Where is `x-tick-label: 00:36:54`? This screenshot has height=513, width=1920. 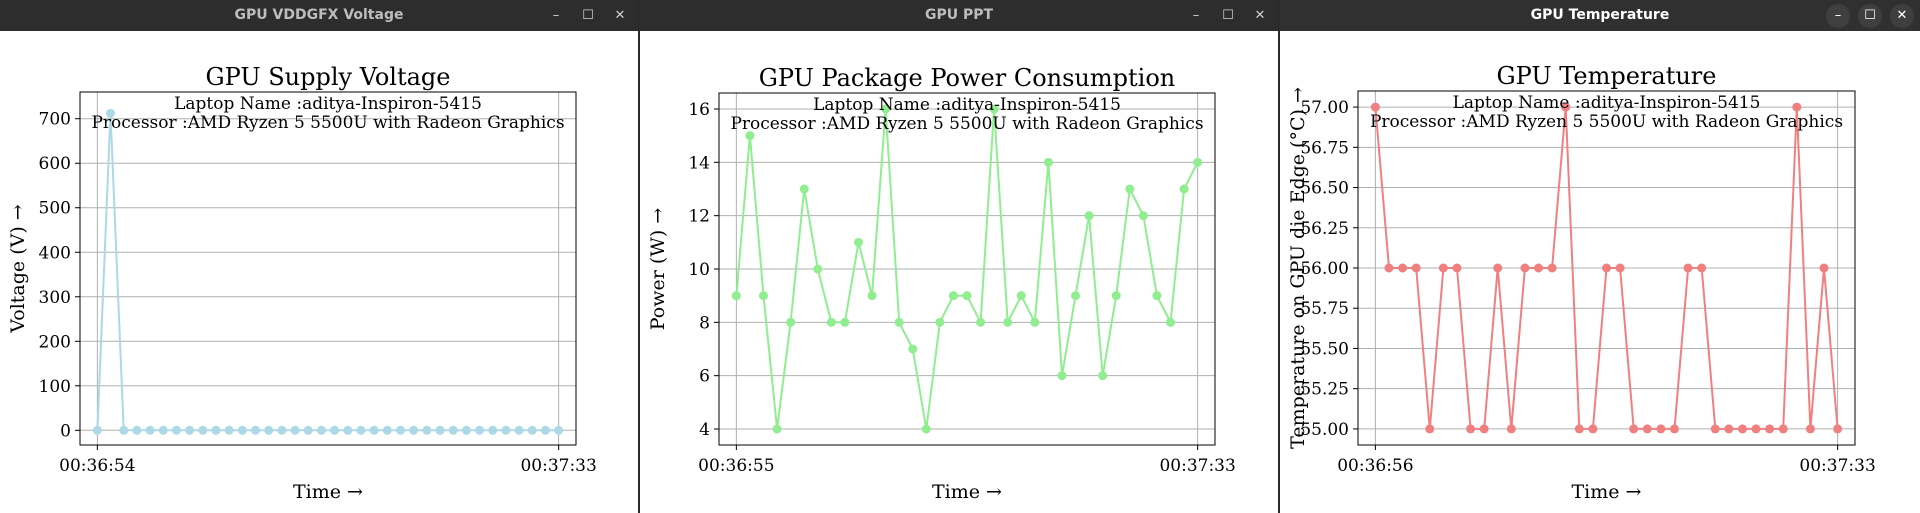 x-tick-label: 00:36:54 is located at coordinates (97, 466).